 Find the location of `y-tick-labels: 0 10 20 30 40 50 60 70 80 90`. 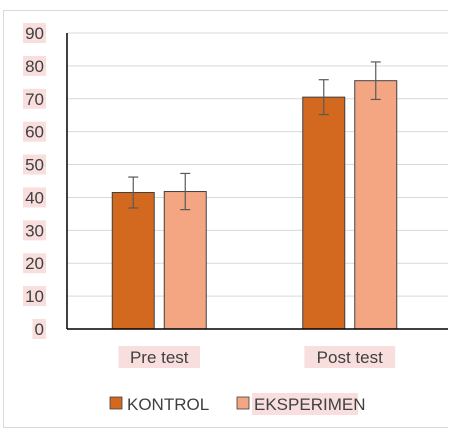

y-tick-labels: 0 10 20 30 40 50 60 70 80 90 is located at coordinates (34, 181).